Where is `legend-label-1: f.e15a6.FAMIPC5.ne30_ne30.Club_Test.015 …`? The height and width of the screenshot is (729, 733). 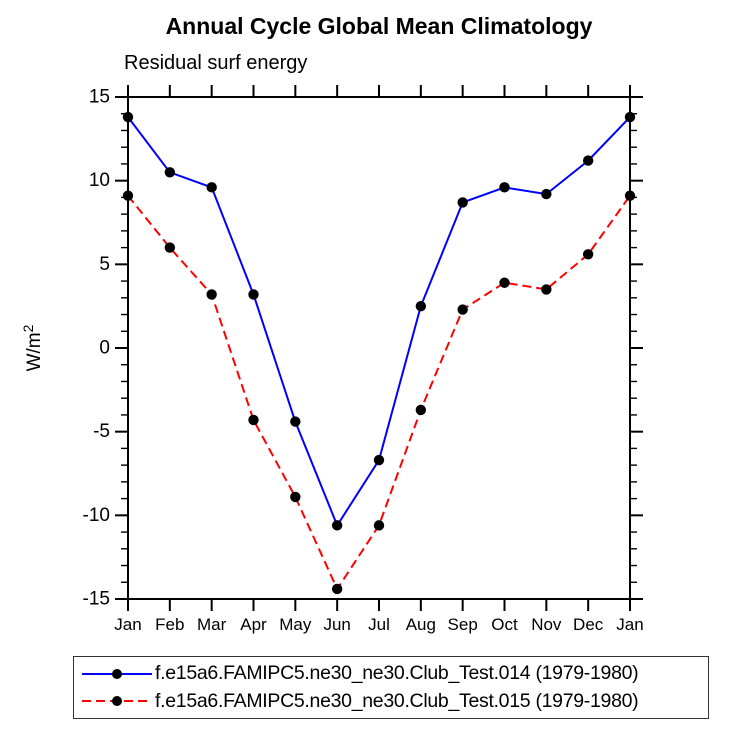
legend-label-1: f.e15a6.FAMIPC5.ne30_ne30.Club_Test.015 … is located at coordinates (397, 700).